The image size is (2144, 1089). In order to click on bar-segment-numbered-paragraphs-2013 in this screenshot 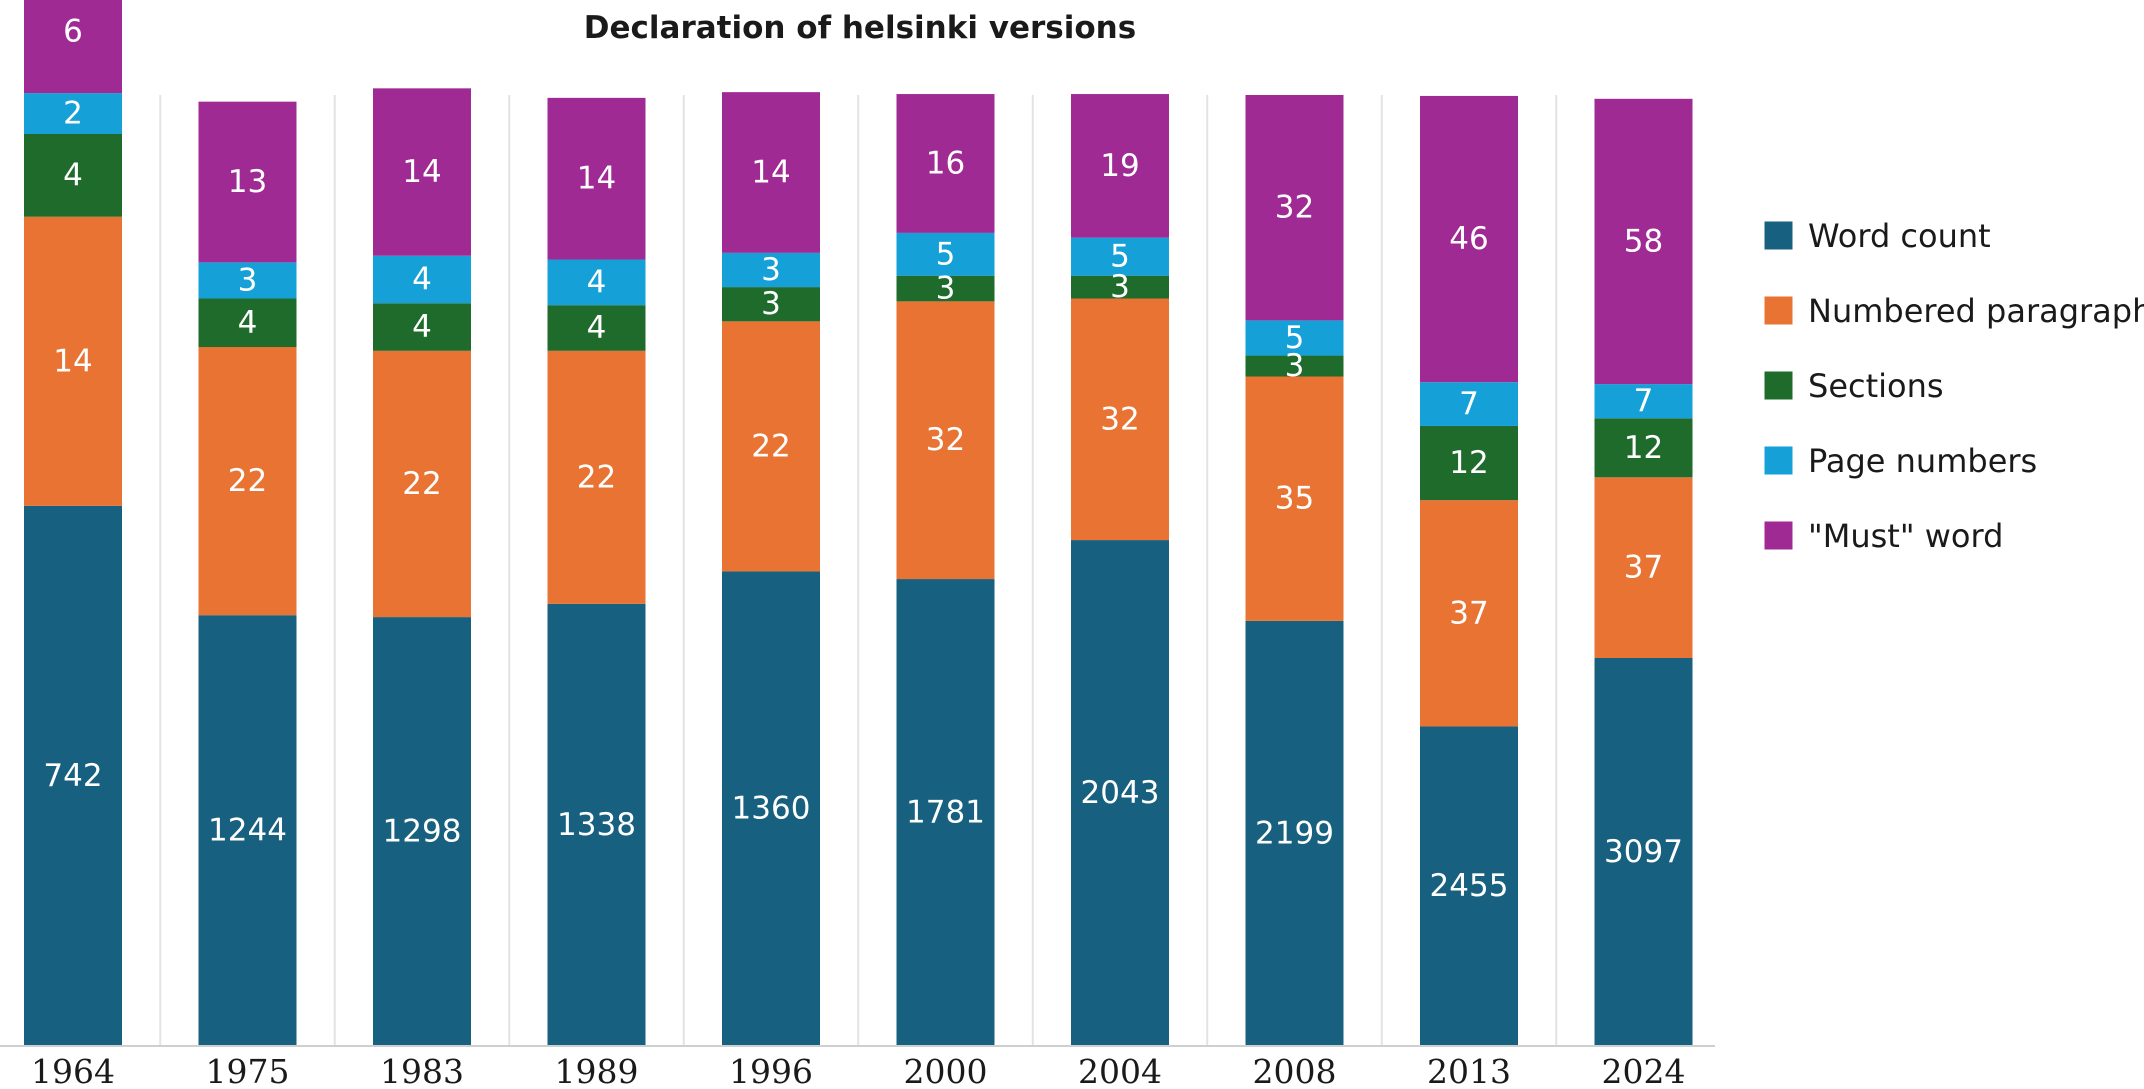, I will do `click(1469, 613)`.